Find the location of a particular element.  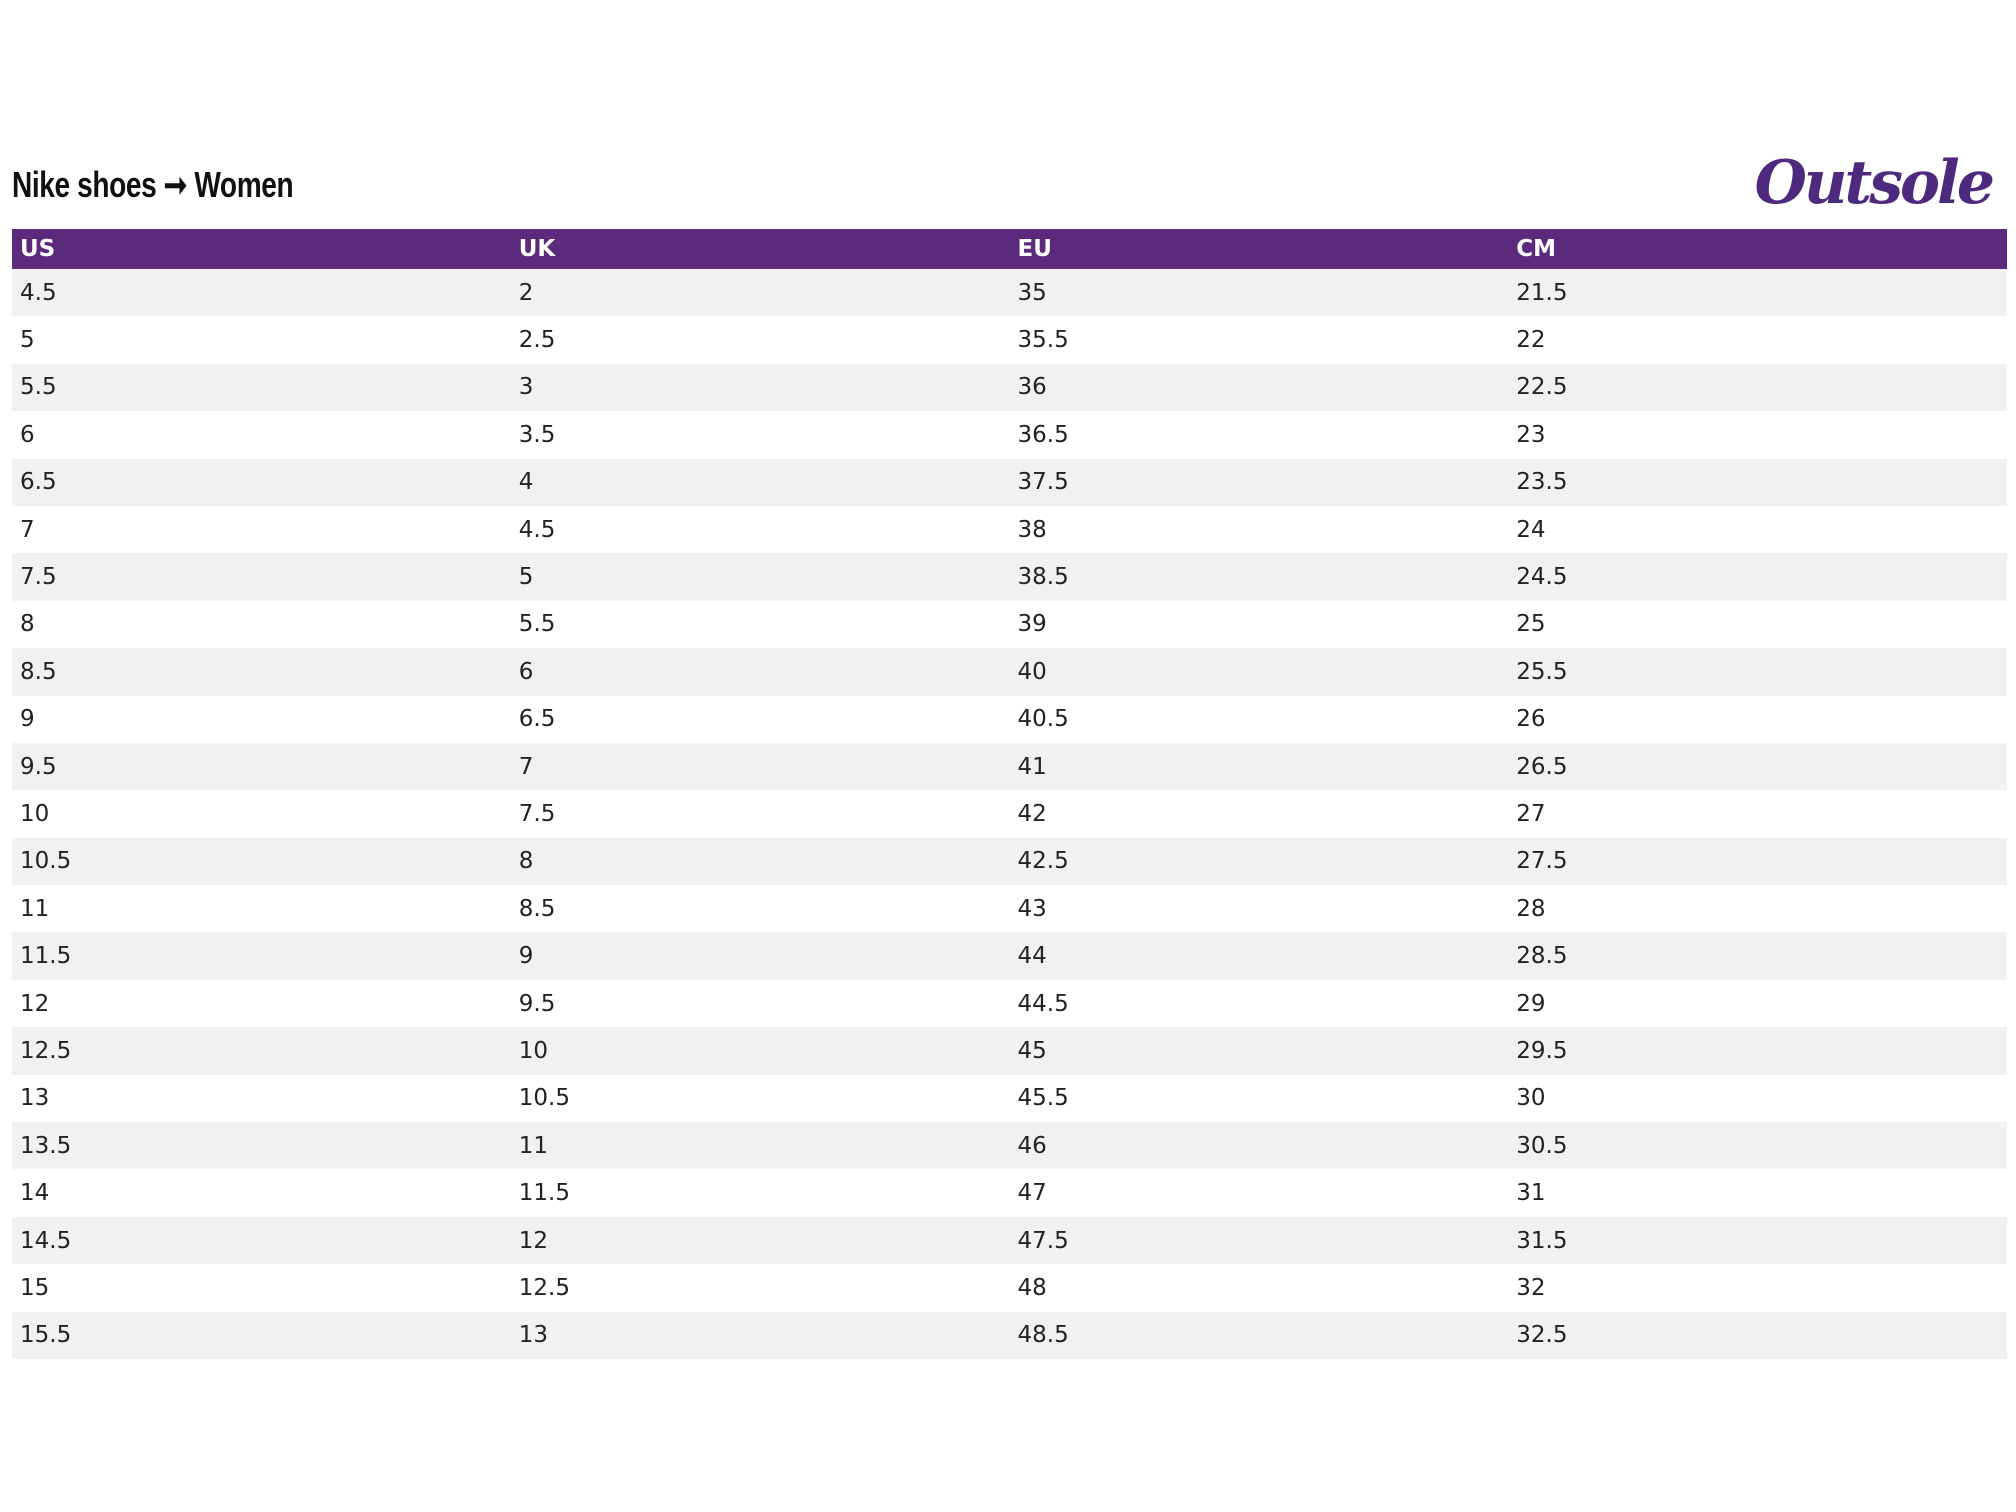

page-title: Nike shoes ➞ Women is located at coordinates (153, 184).